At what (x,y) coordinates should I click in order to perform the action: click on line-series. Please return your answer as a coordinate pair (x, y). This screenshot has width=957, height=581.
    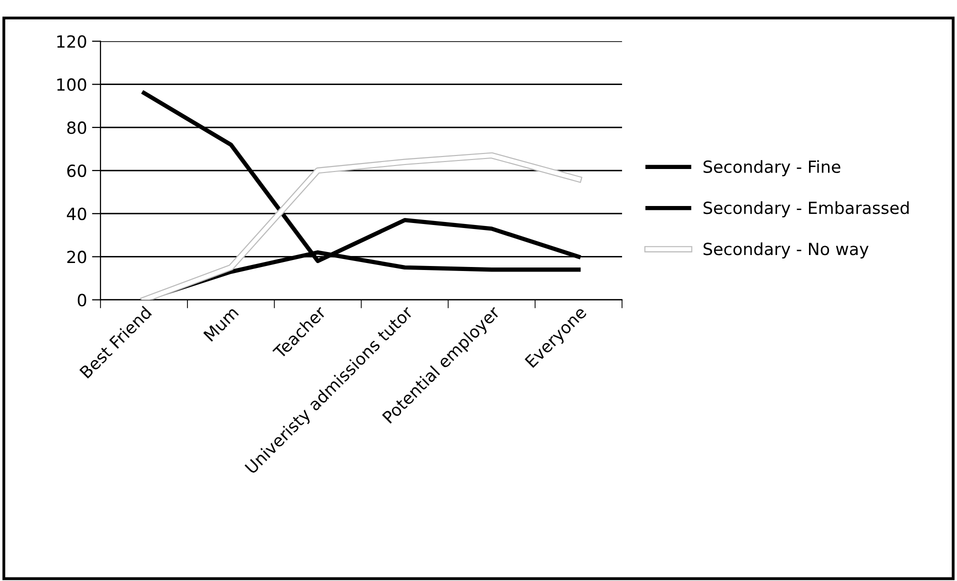
    Looking at the image, I should click on (361, 226).